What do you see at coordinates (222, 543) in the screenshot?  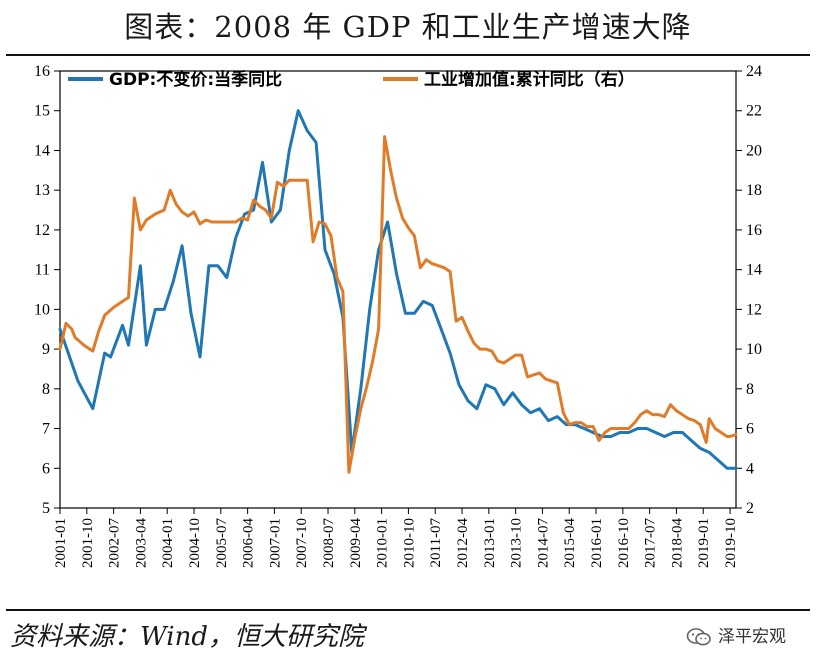 I see `x-tick-label: 2005-07` at bounding box center [222, 543].